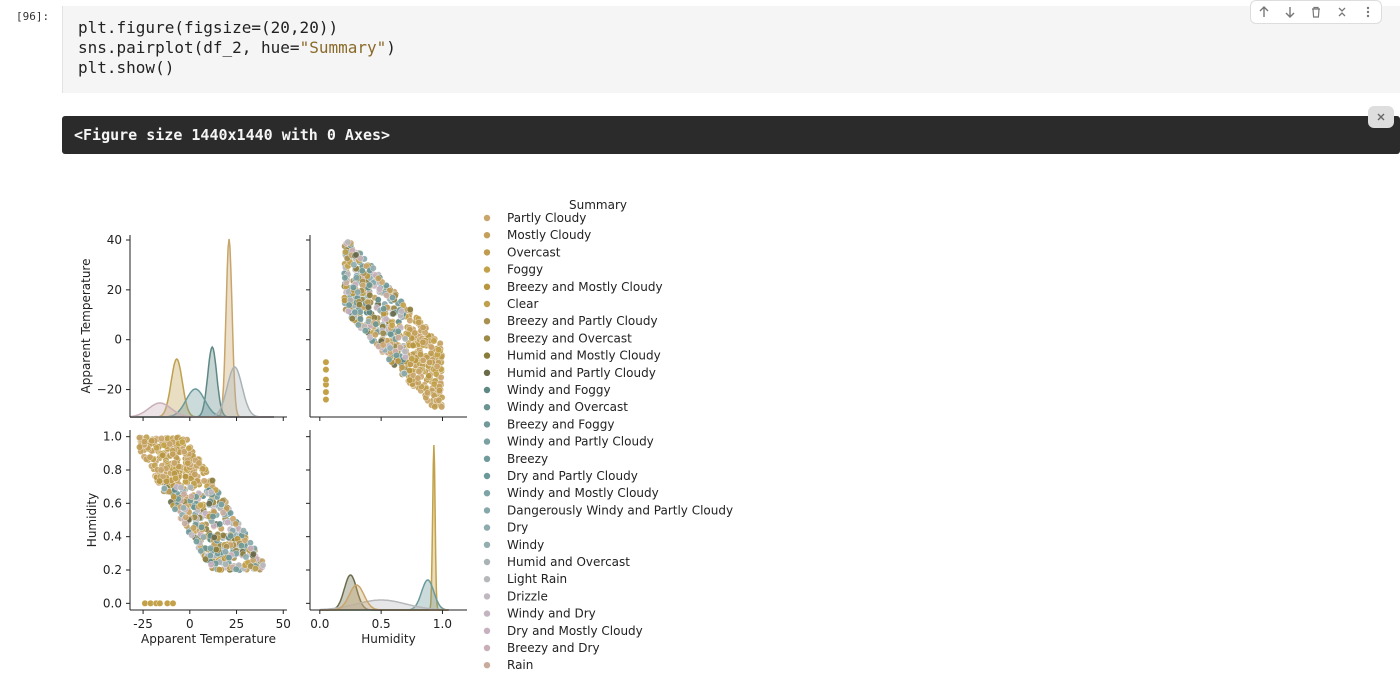 The width and height of the screenshot is (1400, 694). Describe the element at coordinates (1381, 117) in the screenshot. I see `clear-output-button` at that location.